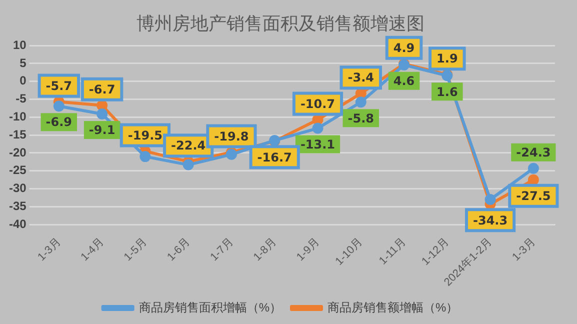  I want to click on data-label: -27.5, so click(533, 195).